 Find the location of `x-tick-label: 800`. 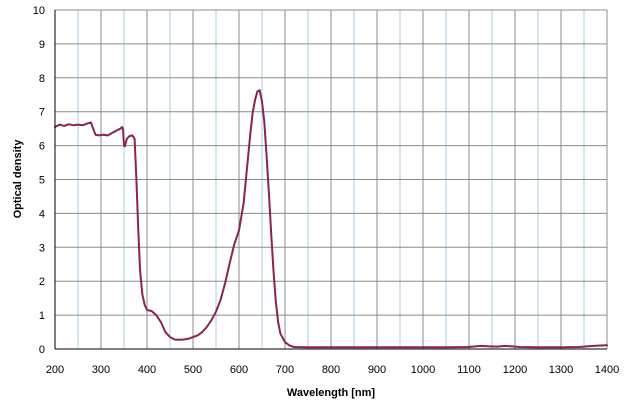

x-tick-label: 800 is located at coordinates (331, 370).